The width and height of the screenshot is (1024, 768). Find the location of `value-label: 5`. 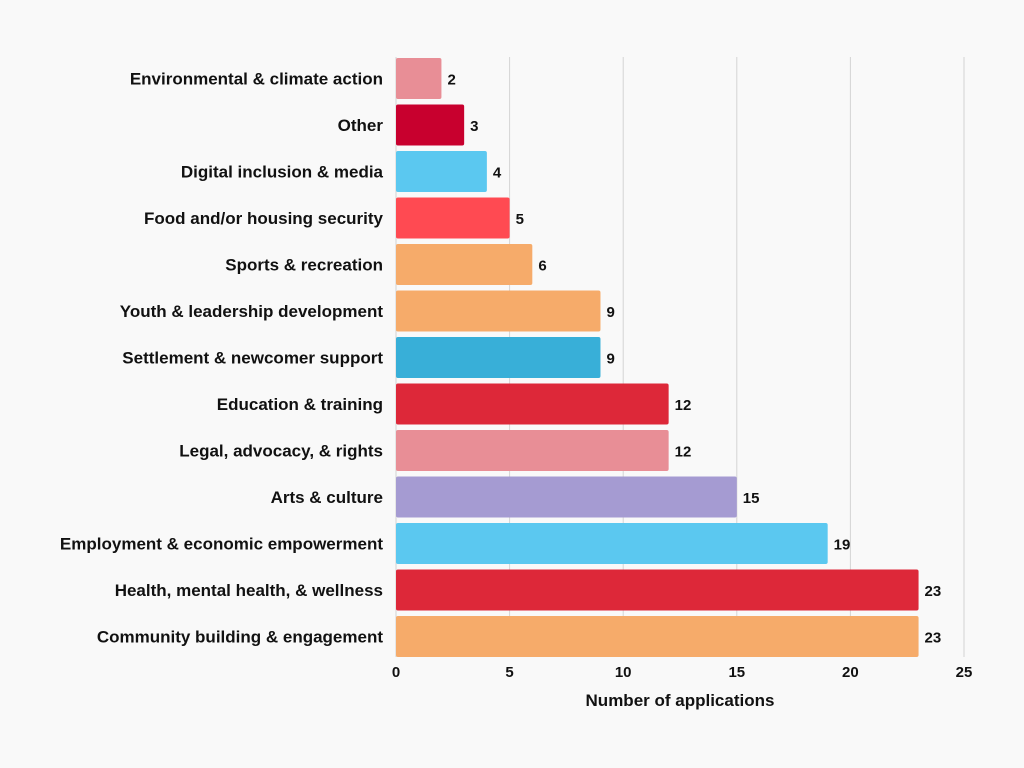

value-label: 5 is located at coordinates (520, 219).